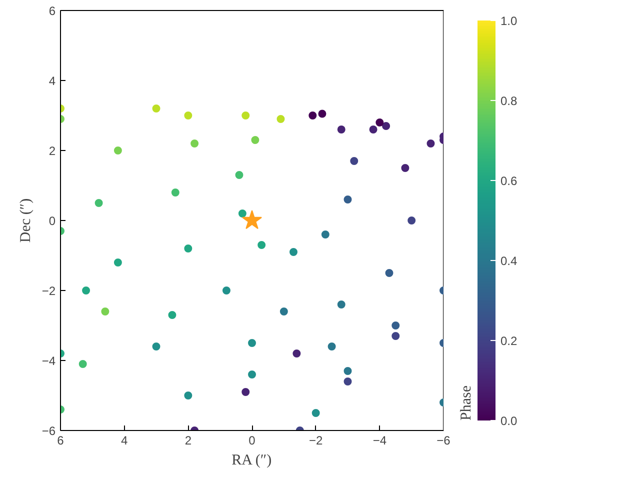 The image size is (618, 493). I want to click on y-tick-label: 2, so click(52, 151).